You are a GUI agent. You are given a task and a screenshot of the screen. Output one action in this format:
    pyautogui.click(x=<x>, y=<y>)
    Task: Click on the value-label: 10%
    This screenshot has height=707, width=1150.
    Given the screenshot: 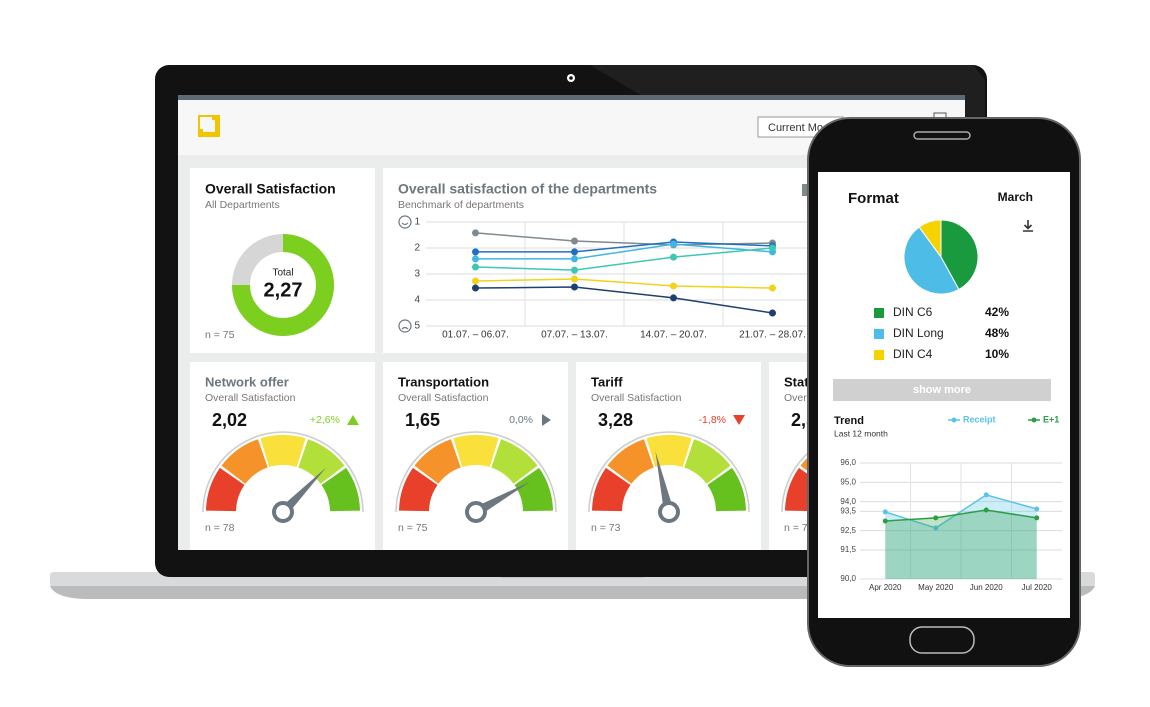 What is the action you would take?
    pyautogui.click(x=997, y=354)
    